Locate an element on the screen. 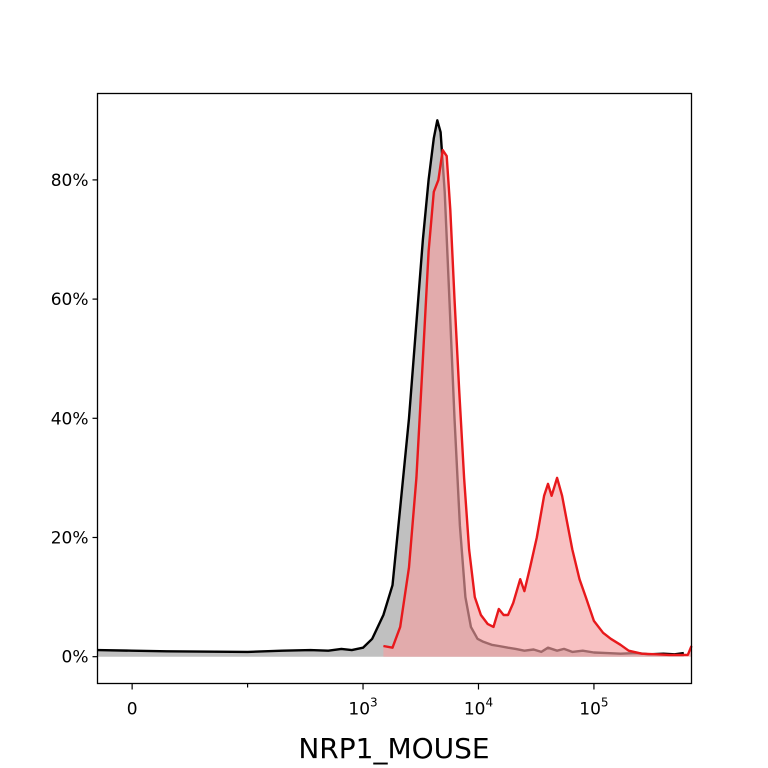  y-tick-label: 40% is located at coordinates (70, 419).